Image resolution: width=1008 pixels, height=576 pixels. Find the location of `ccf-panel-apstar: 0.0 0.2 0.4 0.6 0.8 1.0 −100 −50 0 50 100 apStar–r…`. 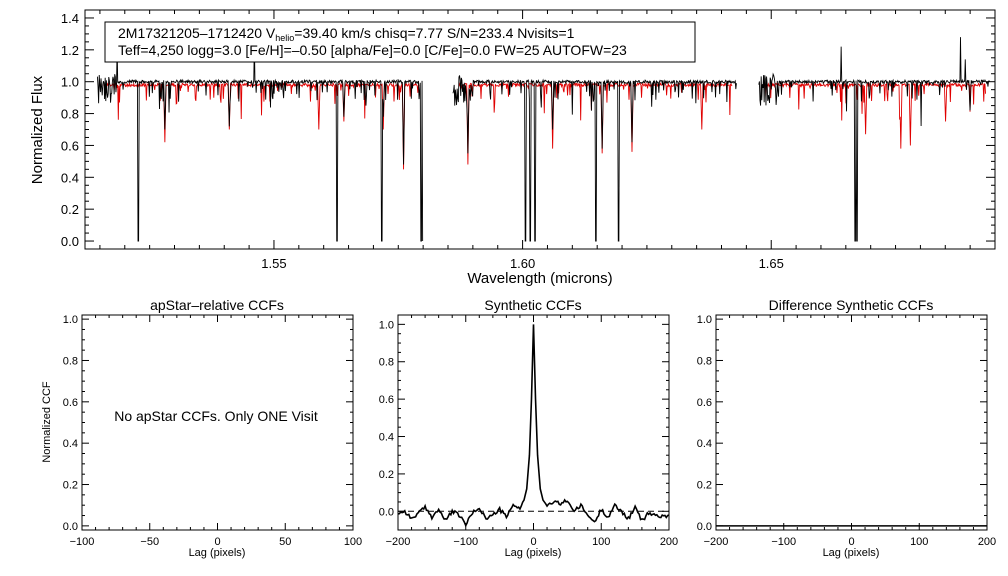

ccf-panel-apstar: 0.0 0.2 0.4 0.6 0.8 1.0 −100 −50 0 50 100 apStar–r… is located at coordinates (201, 428).